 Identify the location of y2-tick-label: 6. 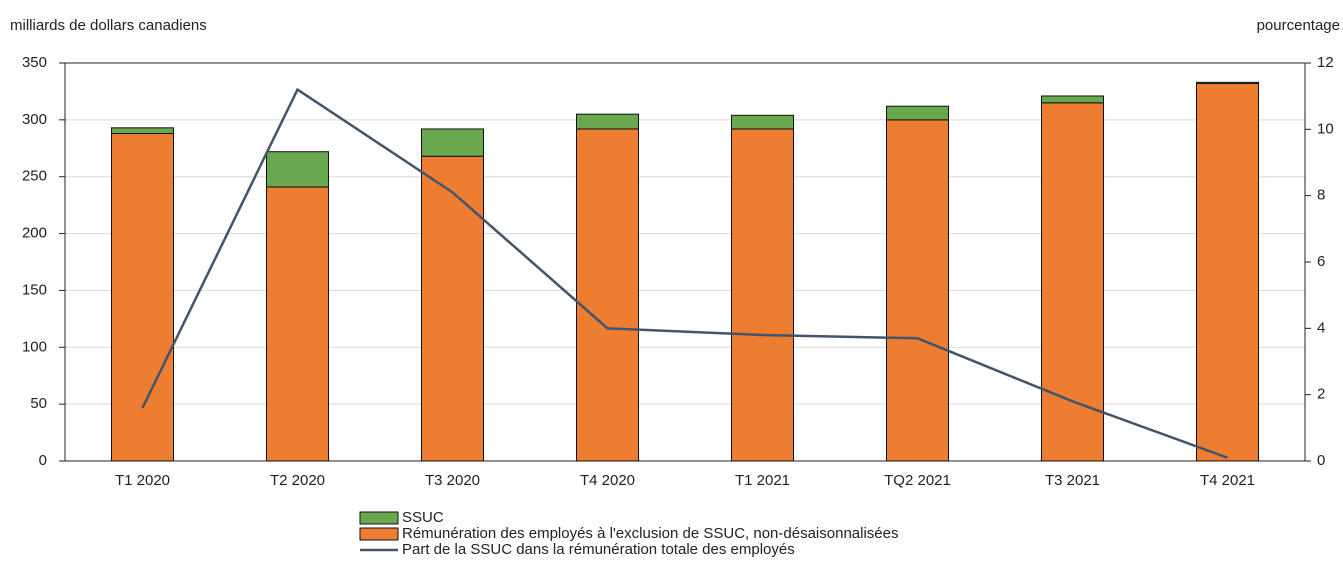
(1321, 261).